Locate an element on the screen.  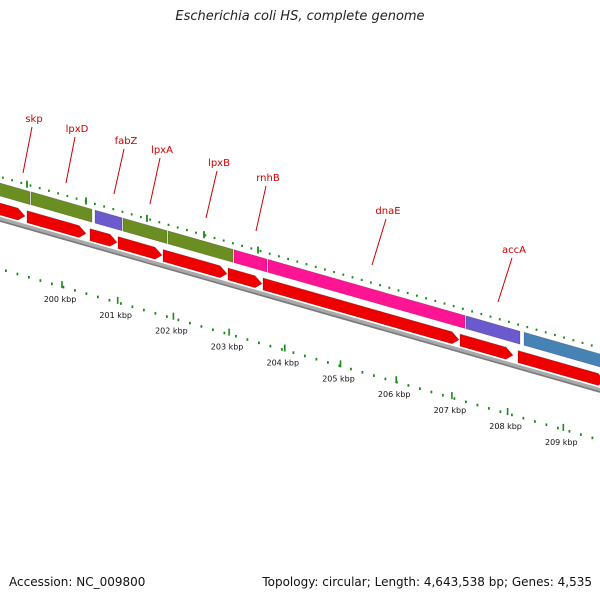
gene-label-lpxB: lpxB is located at coordinates (219, 163).